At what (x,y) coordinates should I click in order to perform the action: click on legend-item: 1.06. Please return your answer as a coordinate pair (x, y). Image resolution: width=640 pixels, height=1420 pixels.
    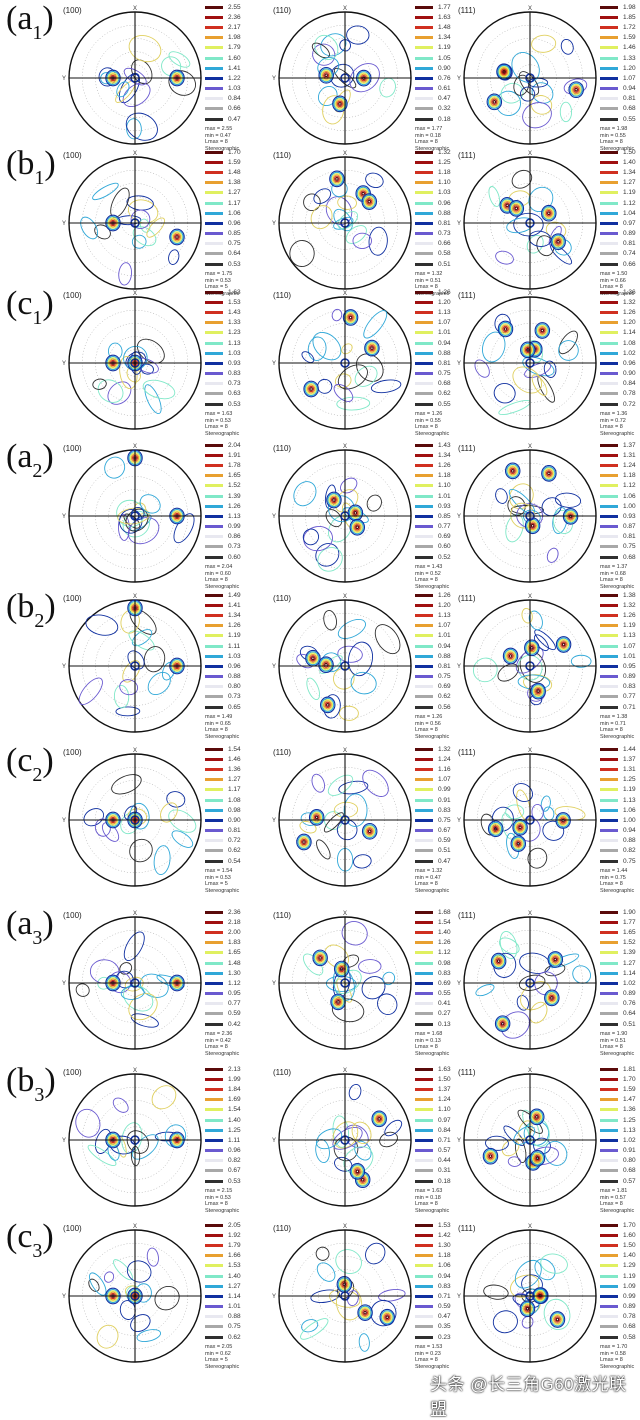
    Looking at the image, I should click on (232, 213).